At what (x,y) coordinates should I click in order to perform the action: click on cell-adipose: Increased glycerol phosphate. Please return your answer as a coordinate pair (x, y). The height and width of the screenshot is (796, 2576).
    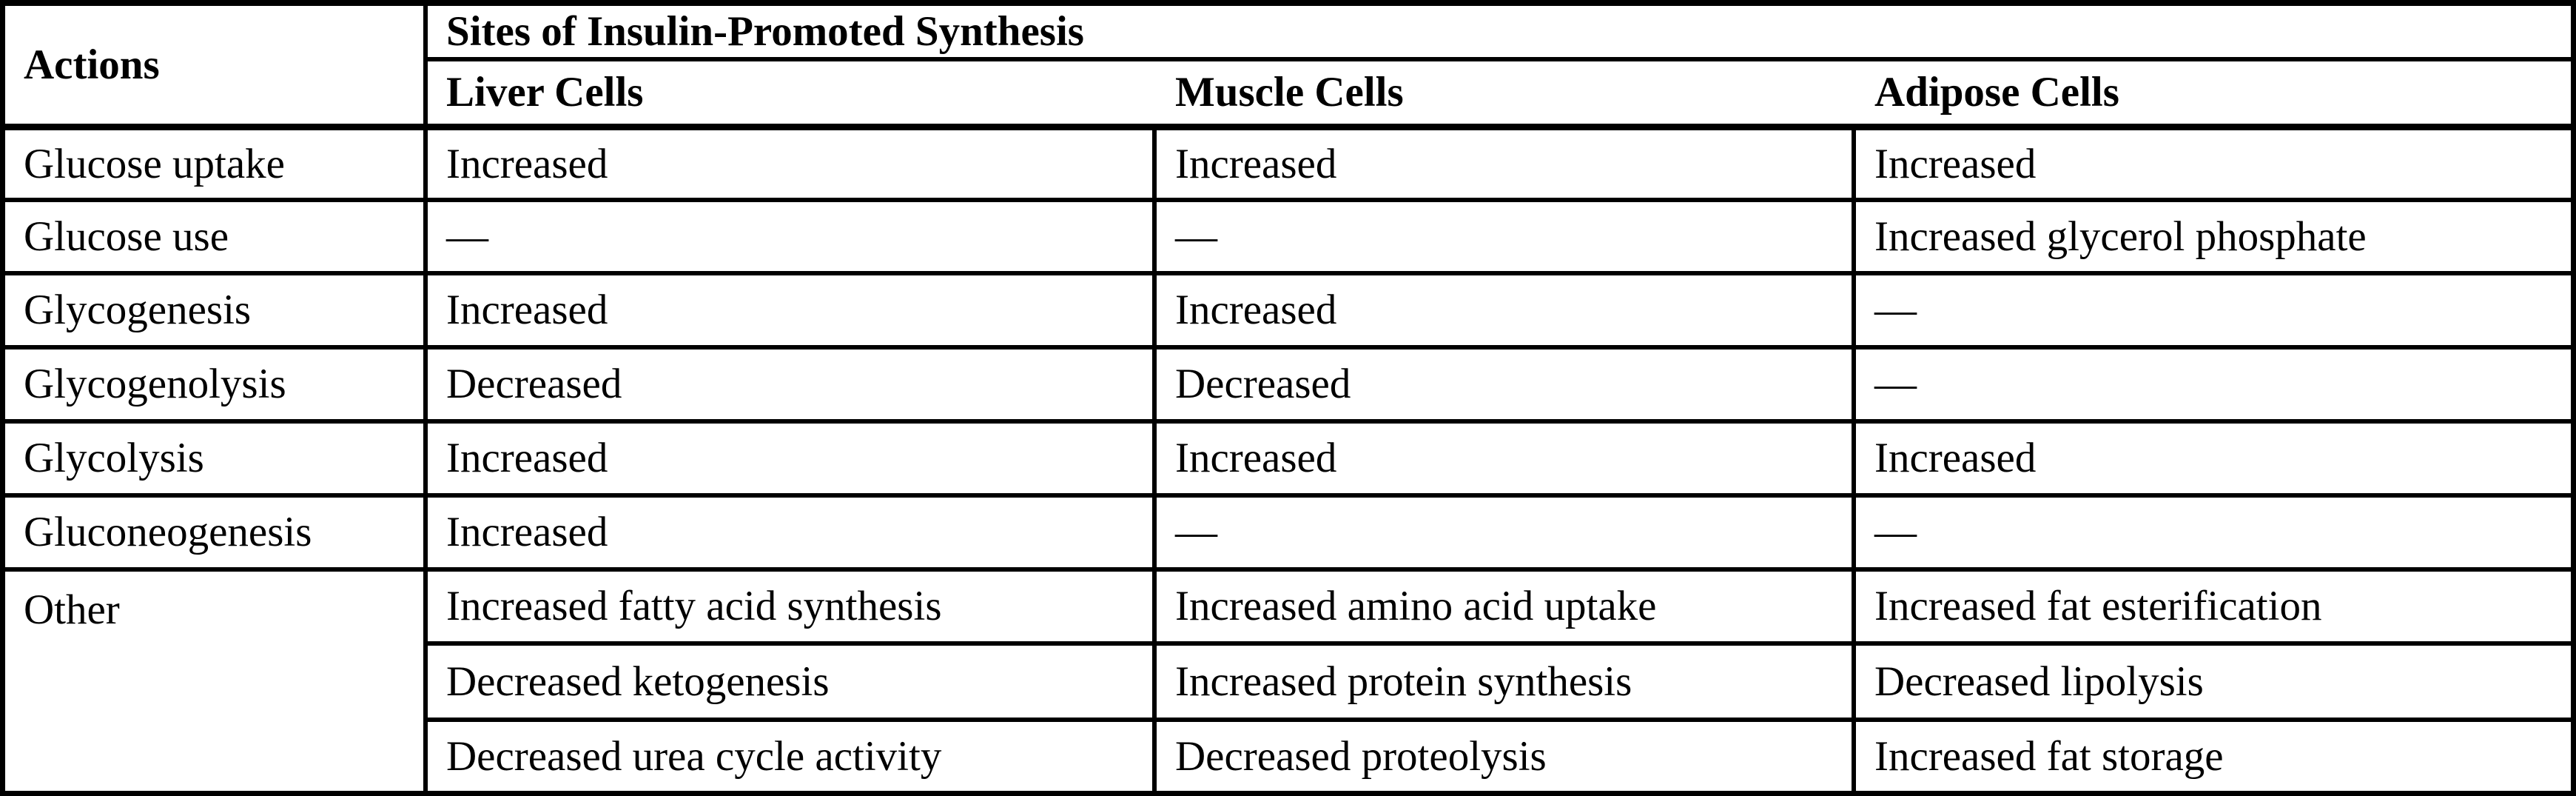
    Looking at the image, I should click on (2213, 238).